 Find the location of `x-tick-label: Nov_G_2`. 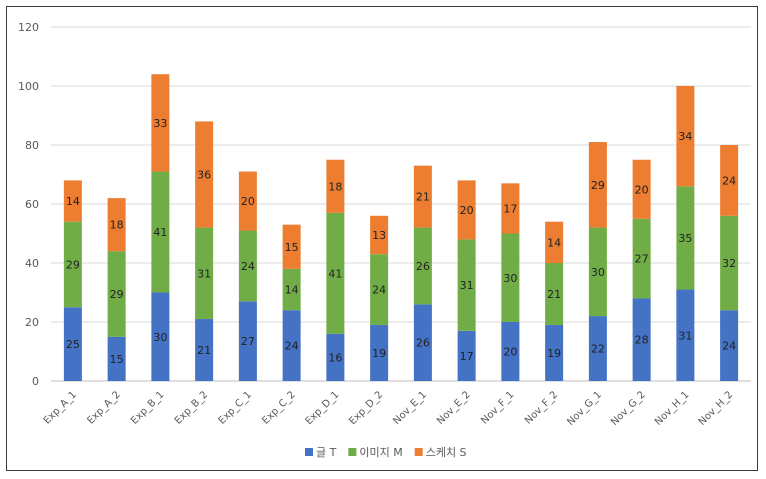

x-tick-label: Nov_G_2 is located at coordinates (628, 408).